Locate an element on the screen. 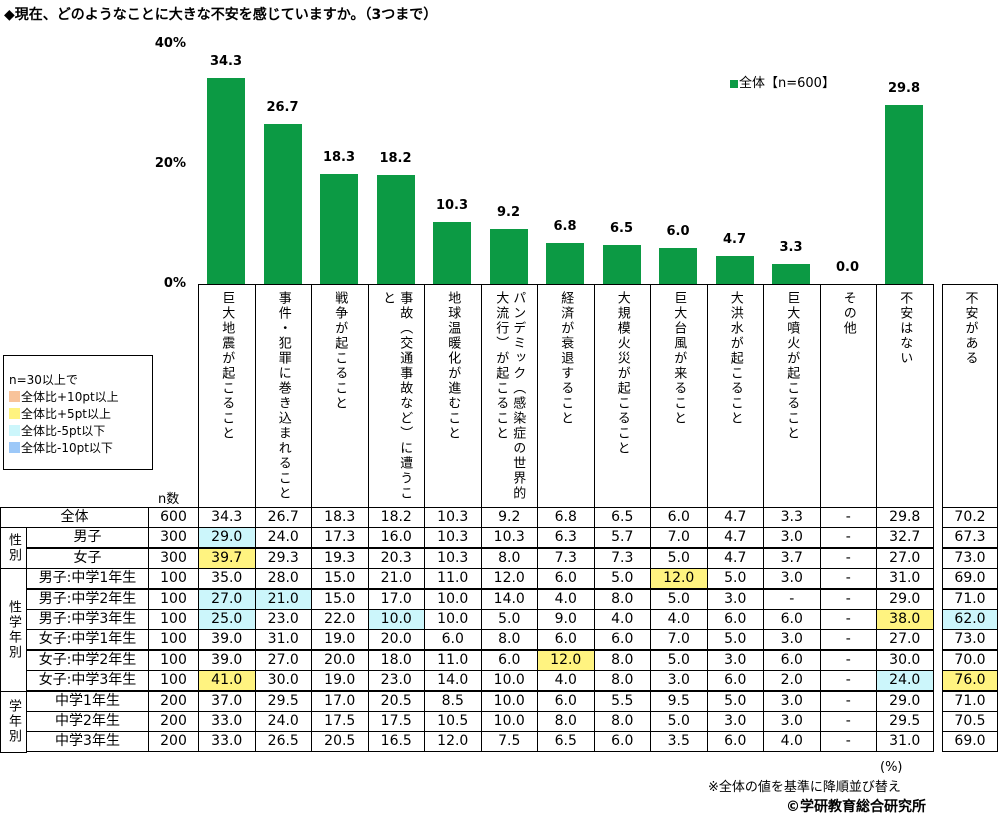 The height and width of the screenshot is (818, 1000). category-label: 不安がある is located at coordinates (970, 328).